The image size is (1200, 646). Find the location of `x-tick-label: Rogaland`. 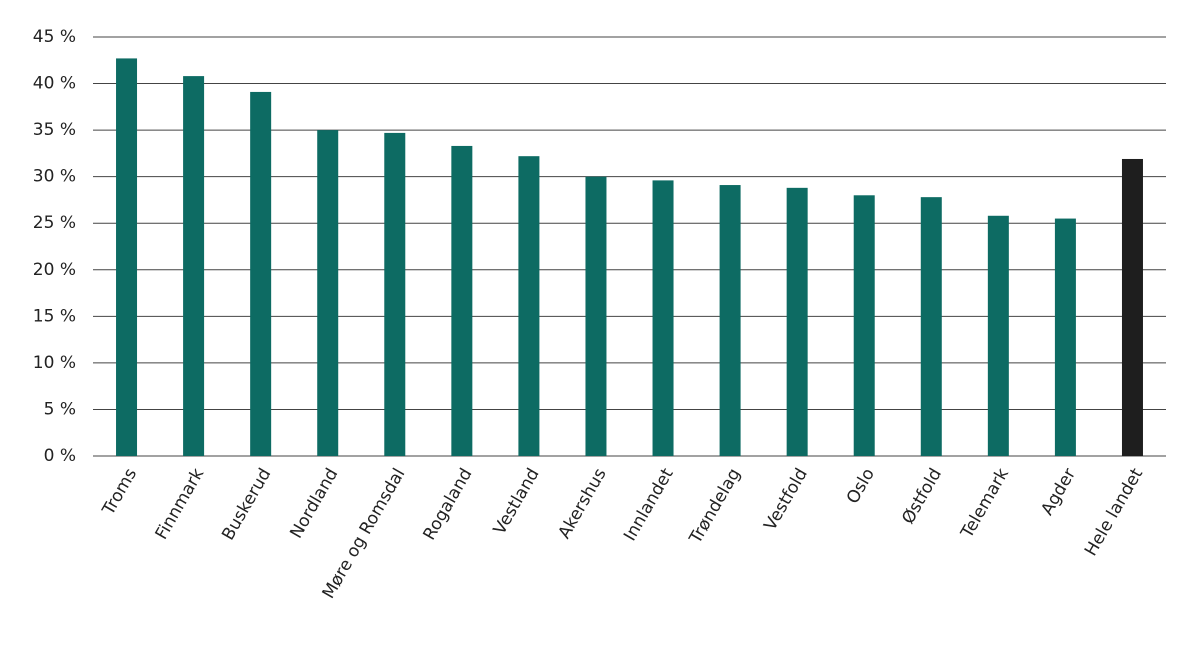

x-tick-label: Rogaland is located at coordinates (447, 504).